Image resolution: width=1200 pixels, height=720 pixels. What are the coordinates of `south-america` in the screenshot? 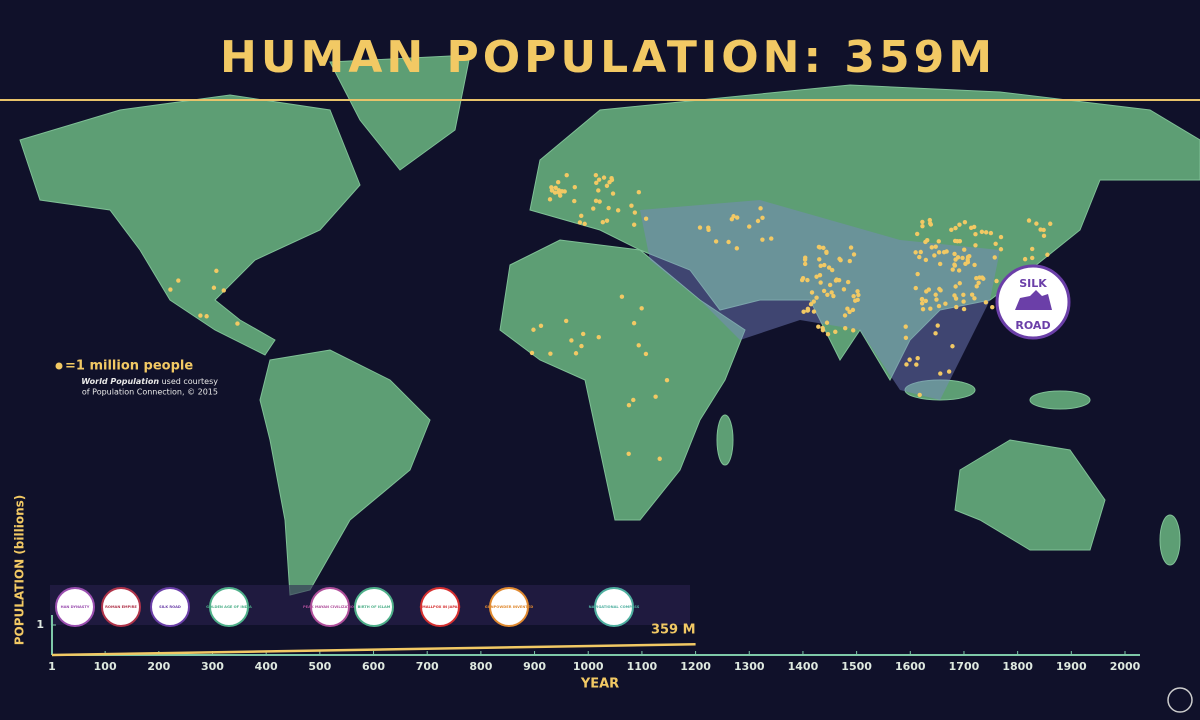 It's located at (345, 472).